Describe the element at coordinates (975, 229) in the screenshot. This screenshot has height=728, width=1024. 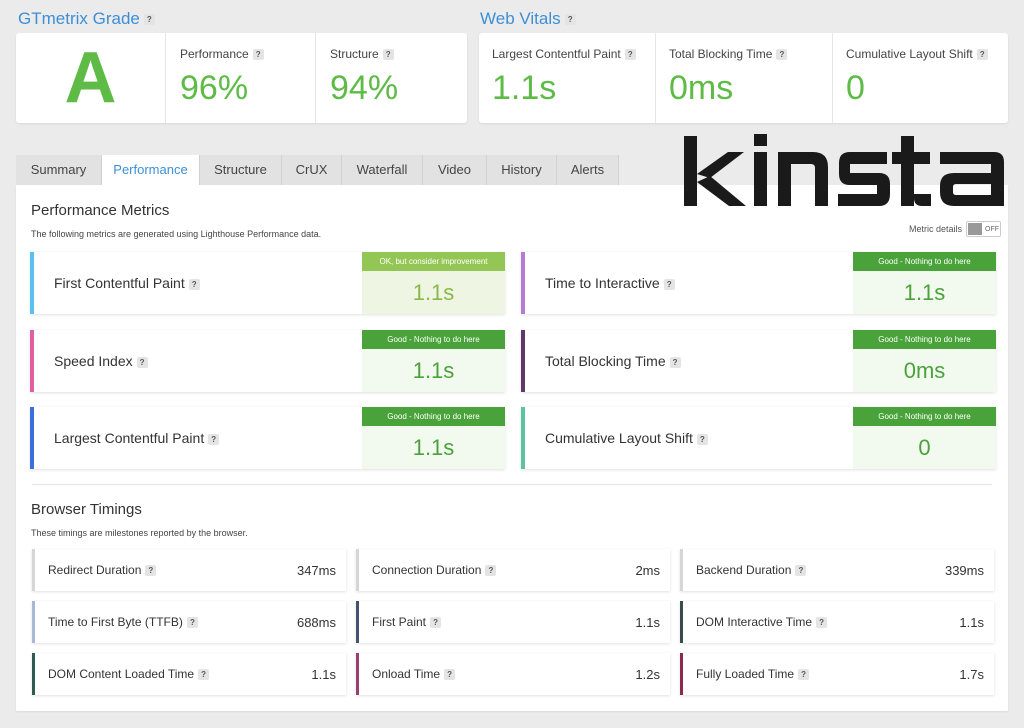
I see `toggle-knob` at that location.